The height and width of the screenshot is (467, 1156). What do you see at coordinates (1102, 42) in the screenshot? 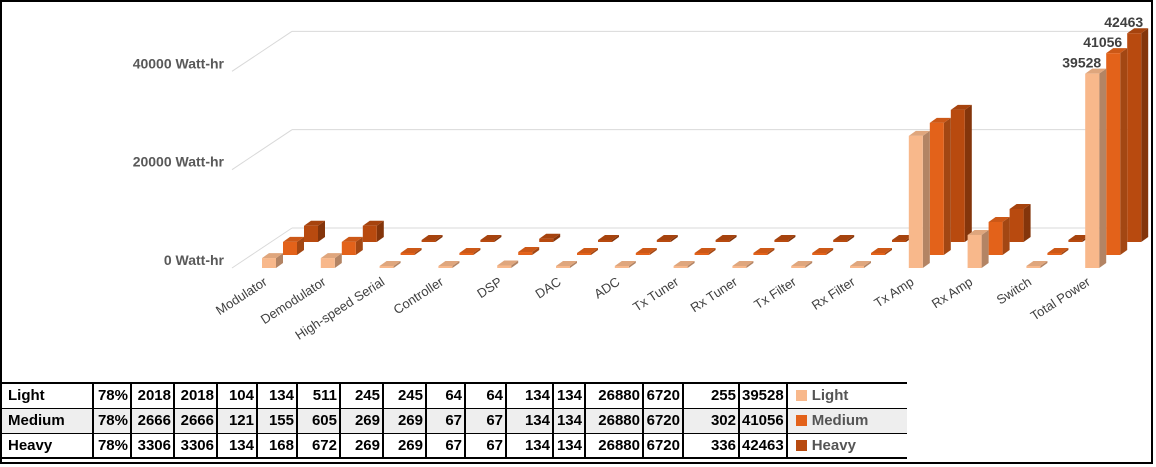
I see `data-label: 41056` at bounding box center [1102, 42].